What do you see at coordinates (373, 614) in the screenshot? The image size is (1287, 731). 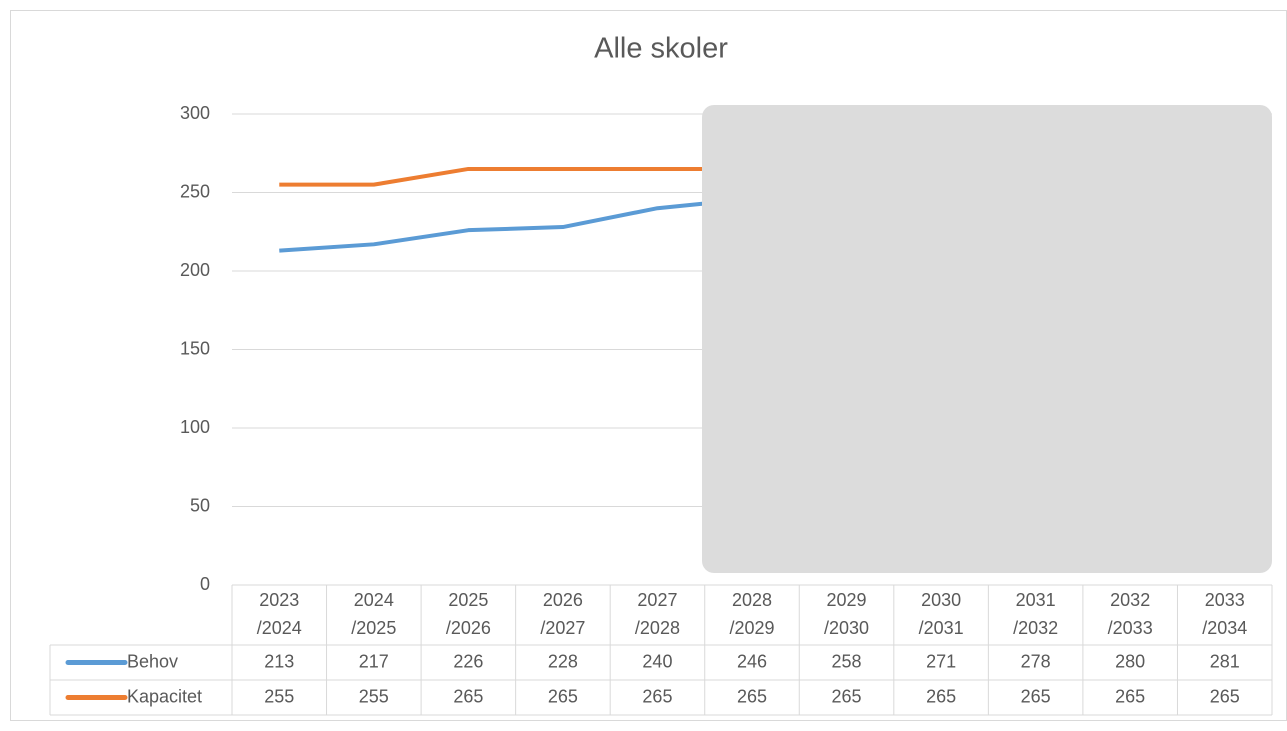 I see `x-tick-label: 2024/2025` at bounding box center [373, 614].